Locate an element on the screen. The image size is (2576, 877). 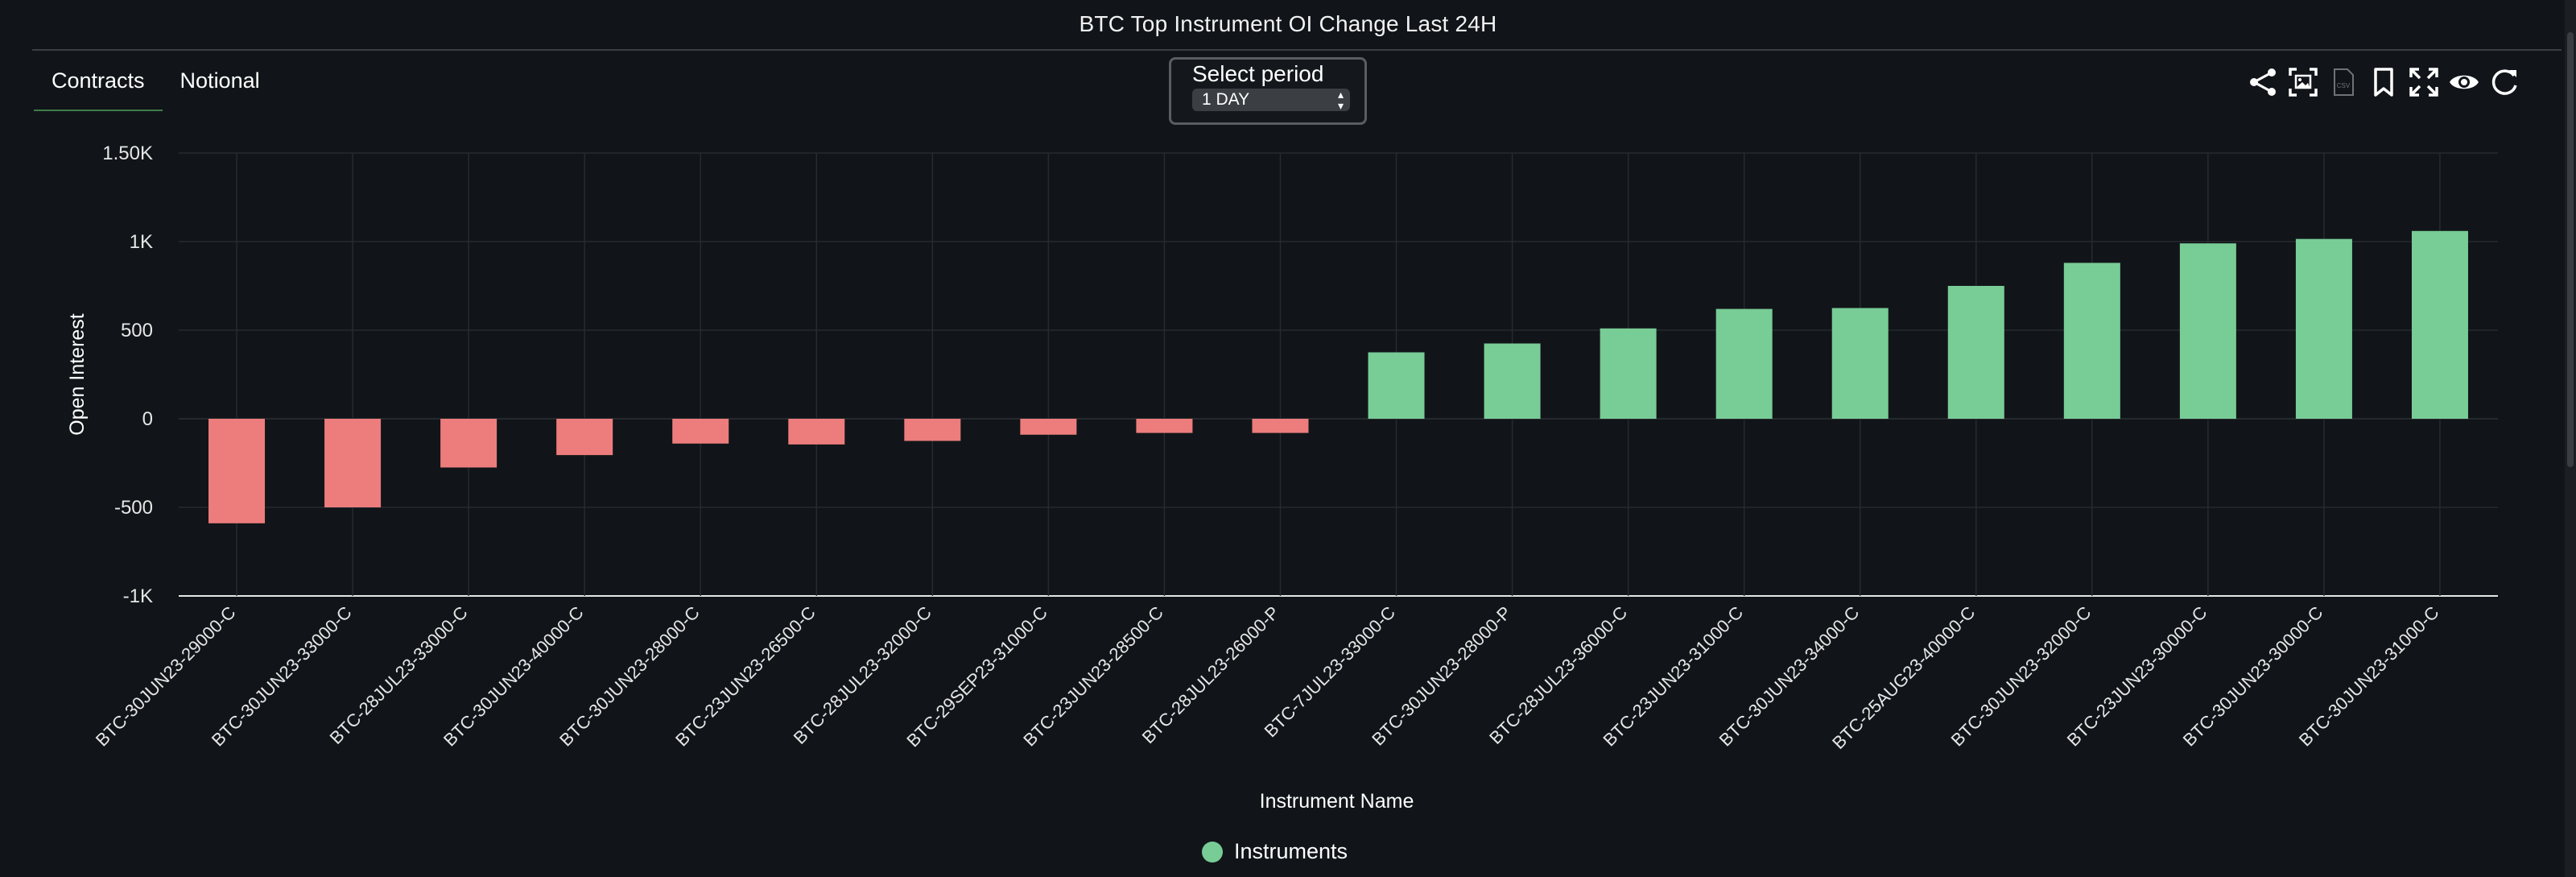
screenshot-icon is located at coordinates (2303, 82).